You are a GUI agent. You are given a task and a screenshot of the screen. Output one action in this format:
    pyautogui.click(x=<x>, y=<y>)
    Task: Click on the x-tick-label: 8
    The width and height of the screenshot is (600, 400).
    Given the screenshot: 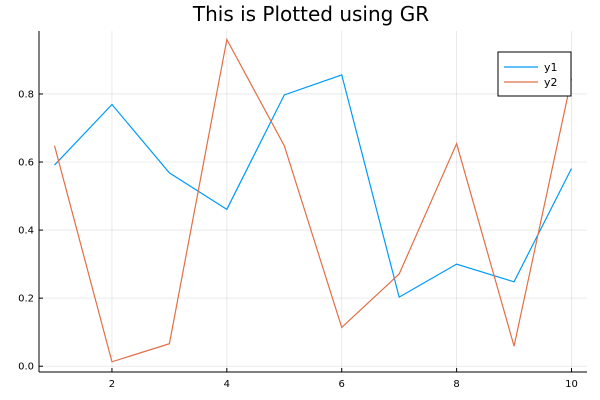 What is the action you would take?
    pyautogui.click(x=456, y=384)
    